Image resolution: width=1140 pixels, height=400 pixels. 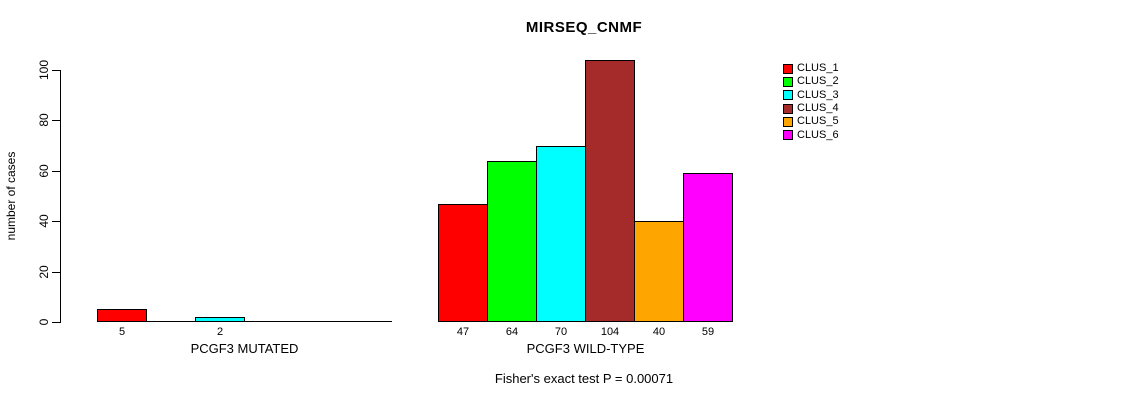 What do you see at coordinates (244, 348) in the screenshot?
I see `group-label-mutated: PCGF3 MUTATED` at bounding box center [244, 348].